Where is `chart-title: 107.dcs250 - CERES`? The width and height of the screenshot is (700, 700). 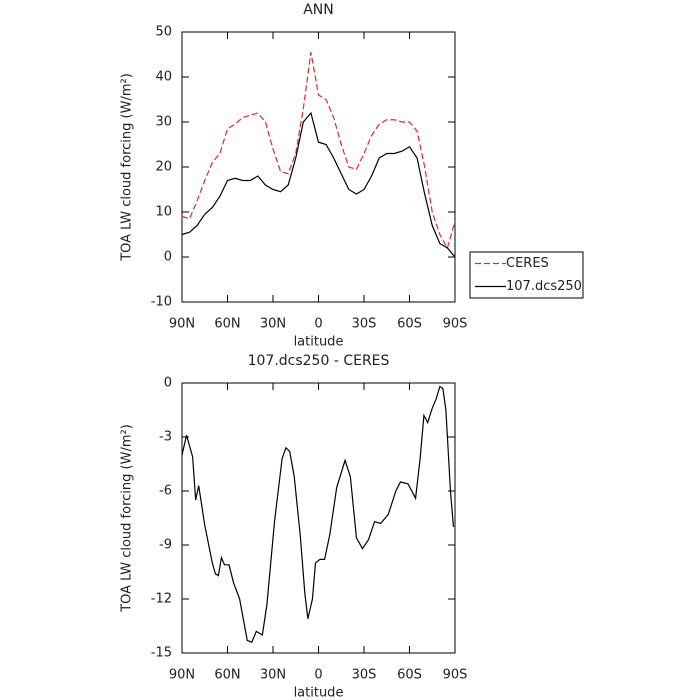 chart-title: 107.dcs250 - CERES is located at coordinates (319, 361).